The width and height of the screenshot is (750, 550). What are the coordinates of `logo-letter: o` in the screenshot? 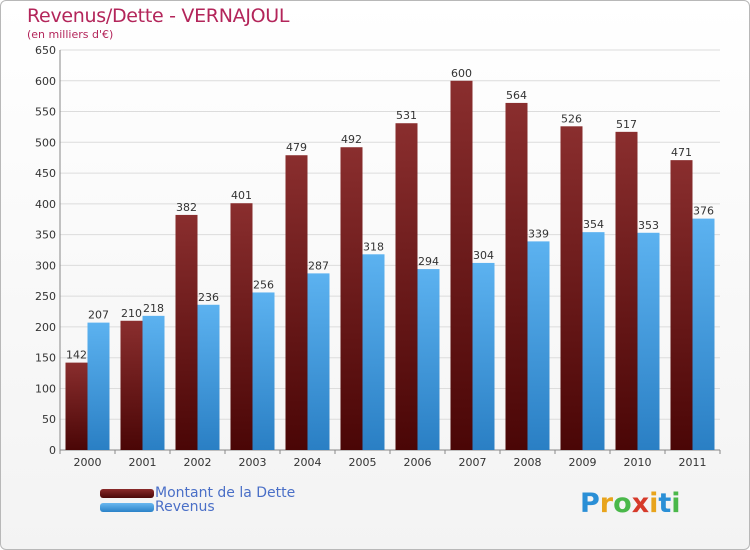 It's located at (622, 503).